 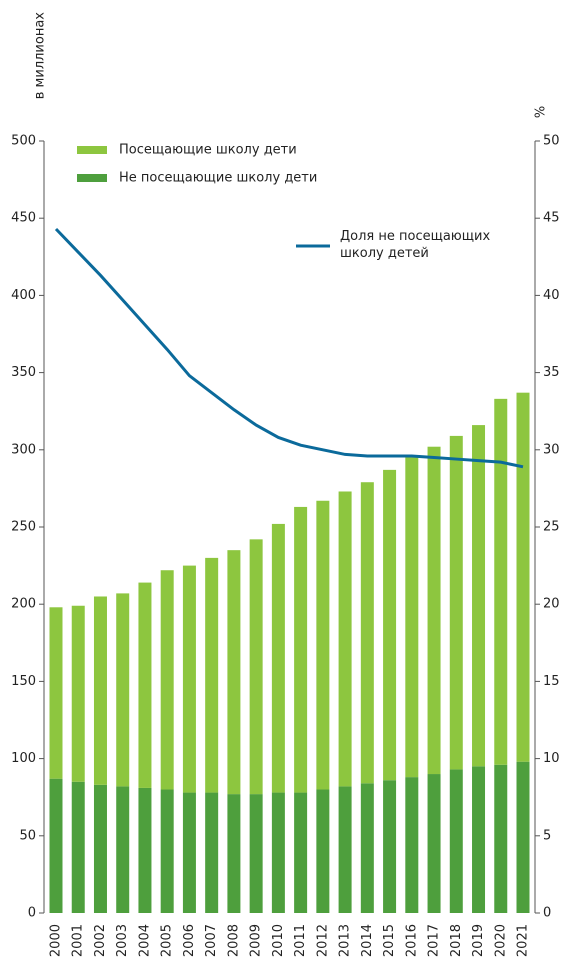 I want to click on y2-tick-label: 5, so click(x=547, y=835).